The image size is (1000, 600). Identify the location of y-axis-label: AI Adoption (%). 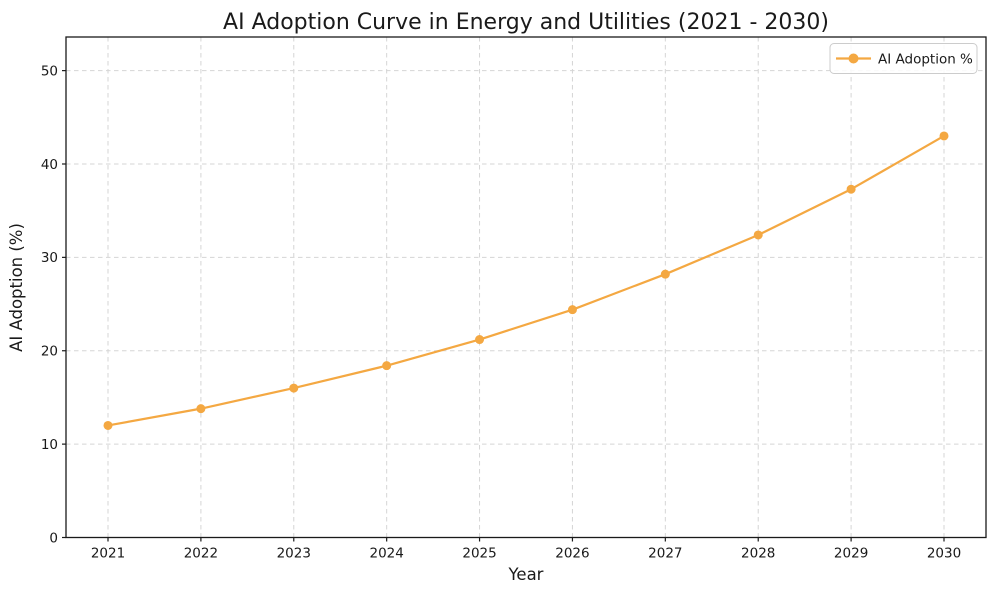
(16, 287).